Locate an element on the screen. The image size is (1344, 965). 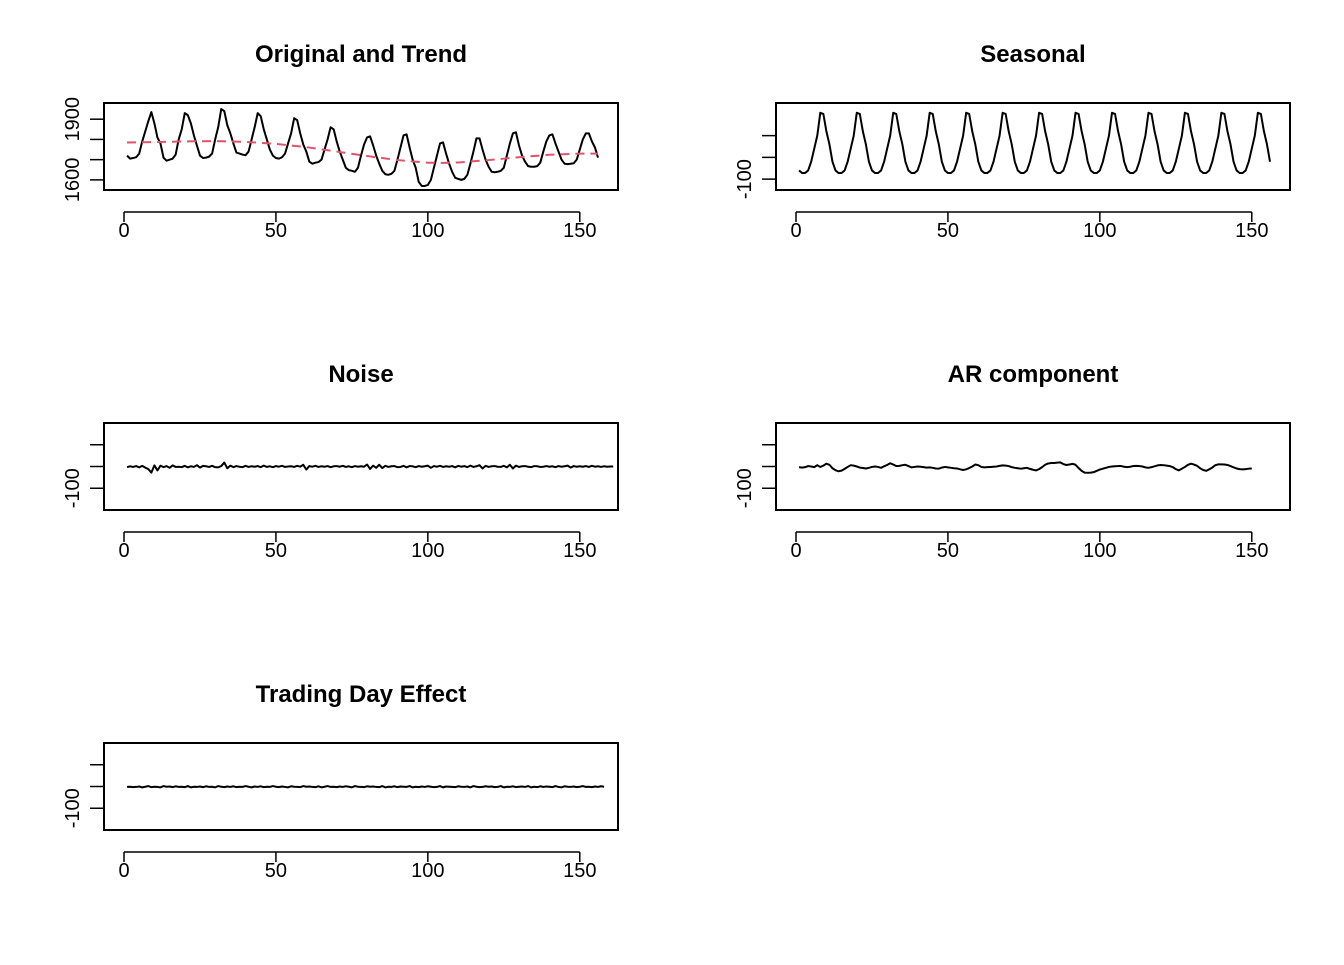
series-line-original is located at coordinates (362, 147).